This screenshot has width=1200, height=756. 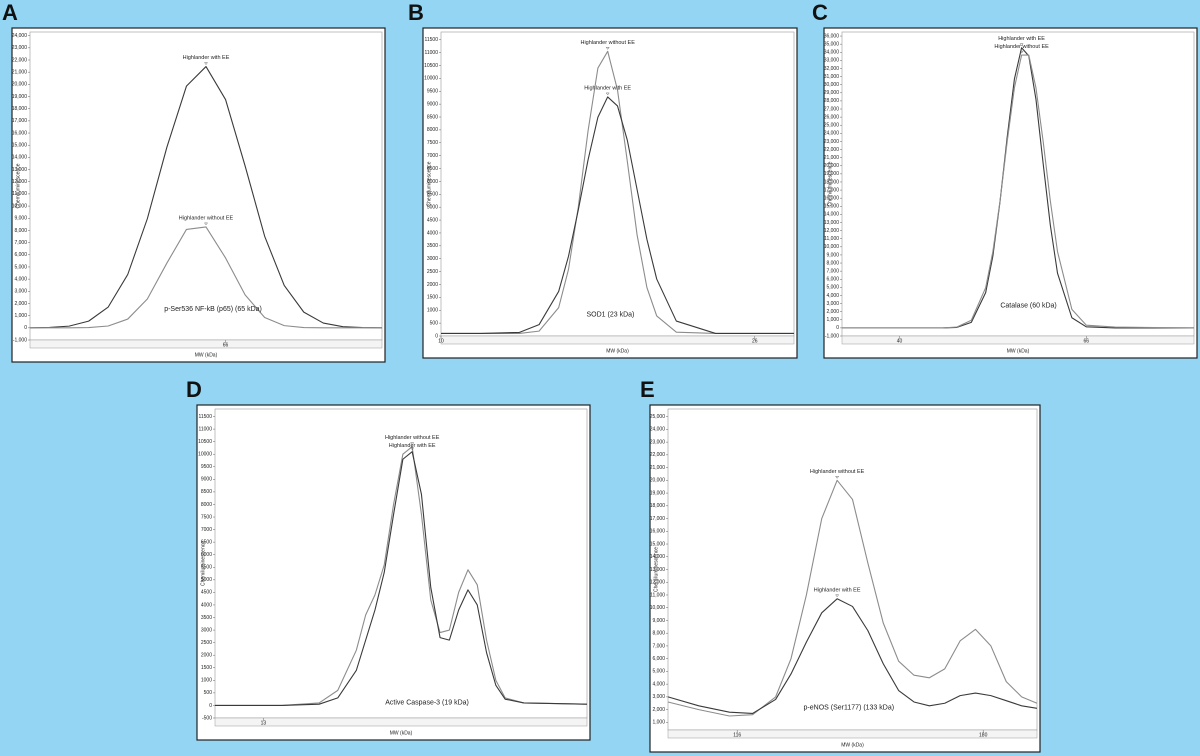 I want to click on y-tick-label: 2000, so click(x=432, y=285).